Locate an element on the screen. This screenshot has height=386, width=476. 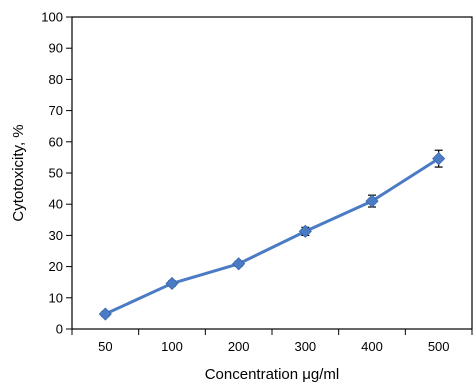
x-axis-title: Concentration μg/ml is located at coordinates (272, 374).